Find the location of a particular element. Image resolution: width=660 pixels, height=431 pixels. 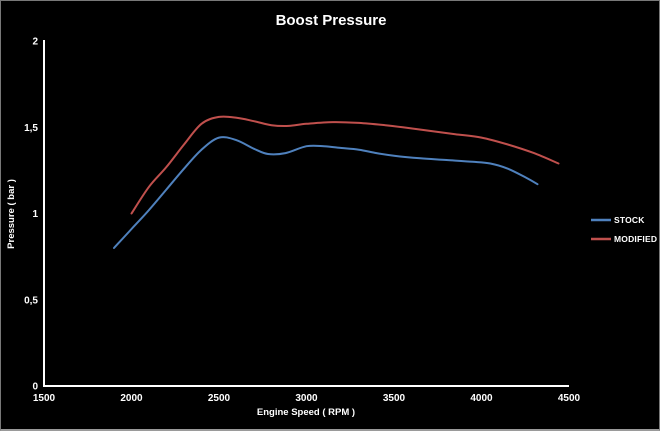

y-axis: 0 0,5 1 1,5 2 Pressure ( bar ) is located at coordinates (25, 215).